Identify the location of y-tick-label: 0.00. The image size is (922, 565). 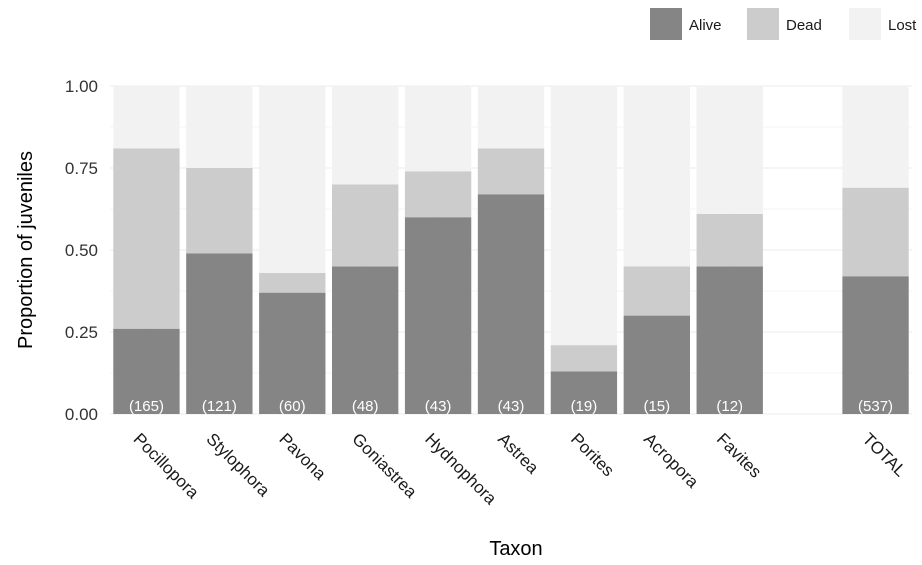
(81, 414).